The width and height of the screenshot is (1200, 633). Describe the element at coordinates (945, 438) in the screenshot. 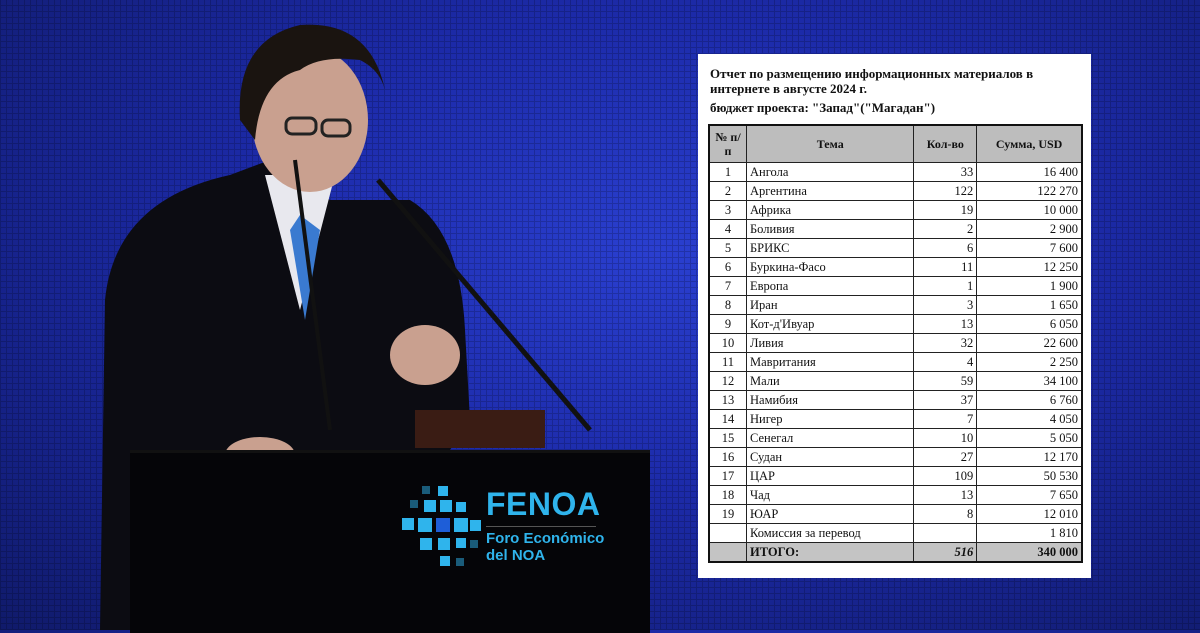

I see `row-count: 10` at that location.